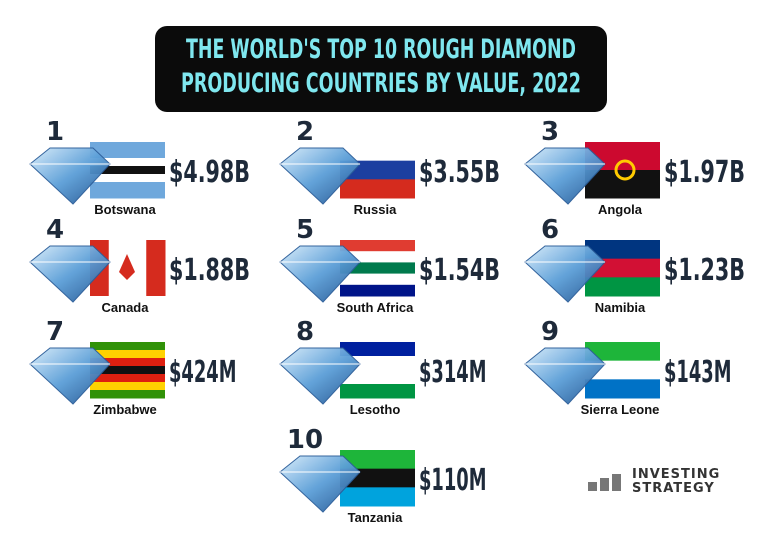 This screenshot has width=768, height=553. What do you see at coordinates (381, 83) in the screenshot?
I see `title-line: PRODUCING COUNTRIES BY VALUE, 2022` at bounding box center [381, 83].